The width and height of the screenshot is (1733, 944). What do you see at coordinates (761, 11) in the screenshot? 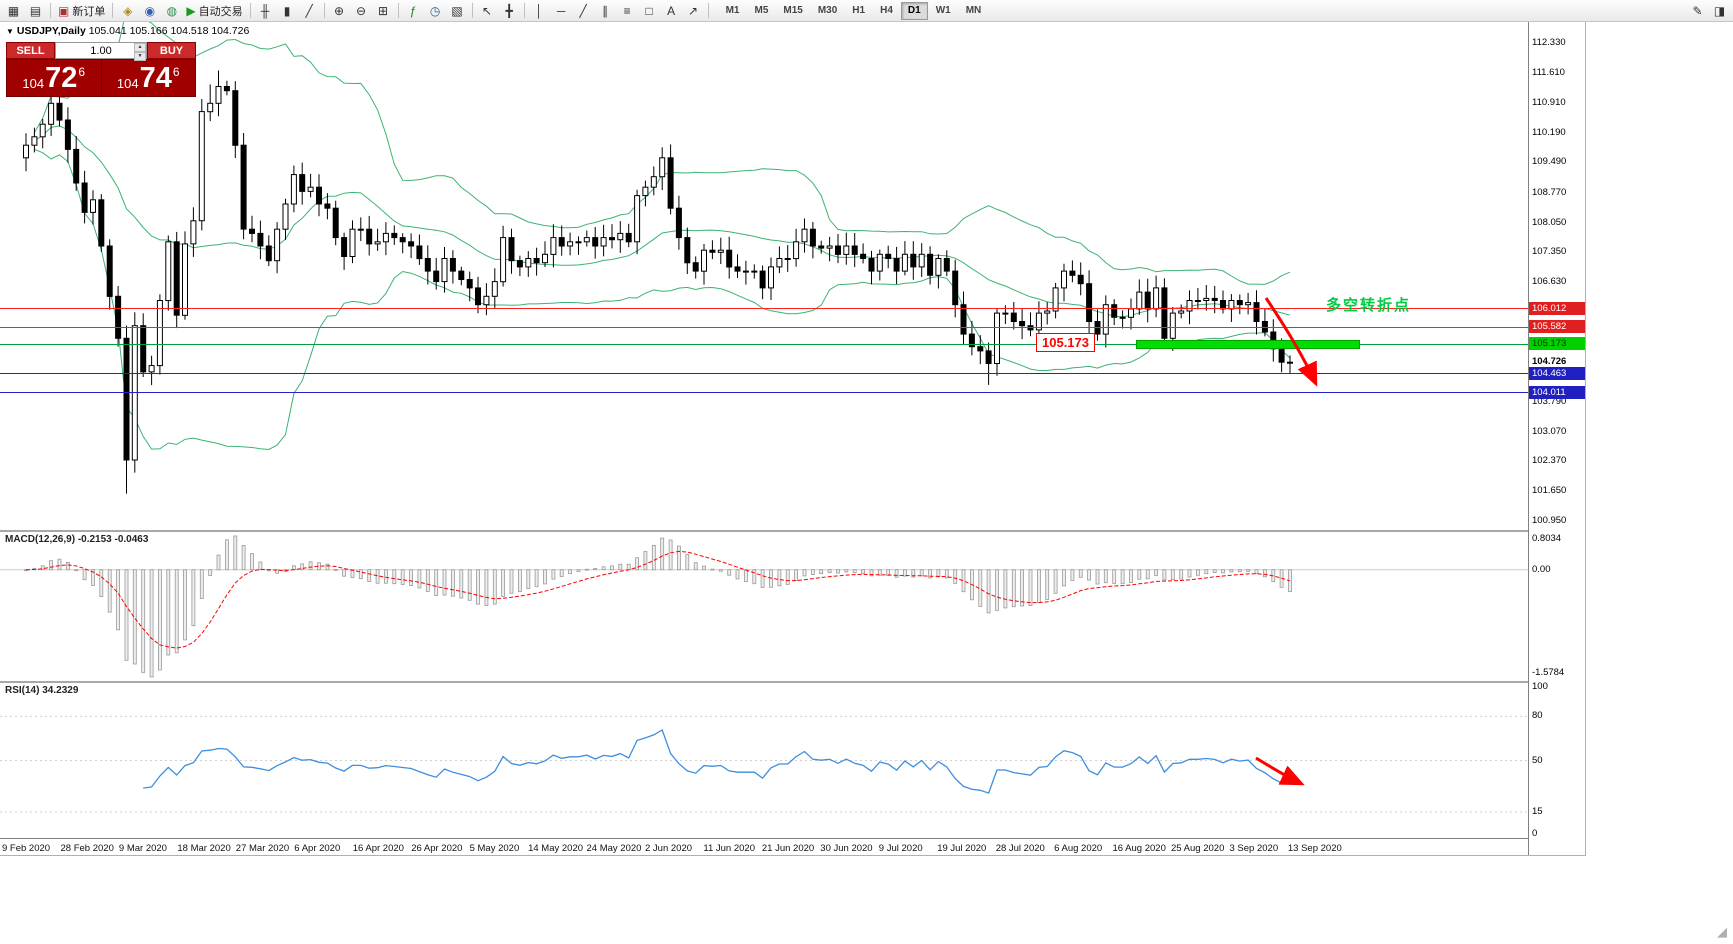
I see `timeframe-m5: M5` at bounding box center [761, 11].